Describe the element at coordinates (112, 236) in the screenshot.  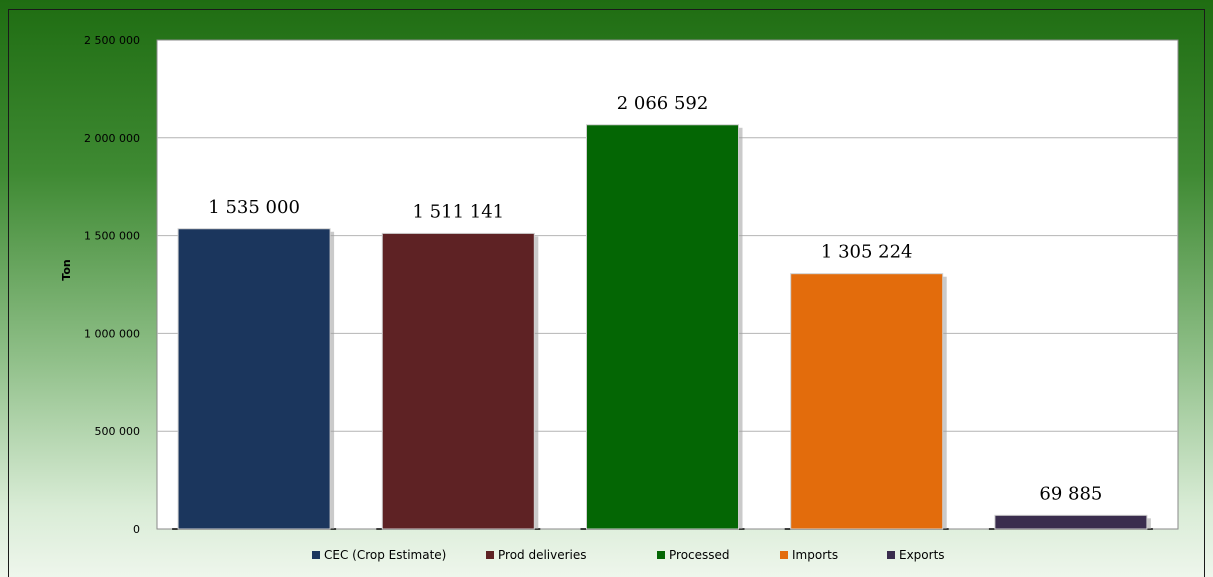
I see `y-tick-label: 1 500 000` at that location.